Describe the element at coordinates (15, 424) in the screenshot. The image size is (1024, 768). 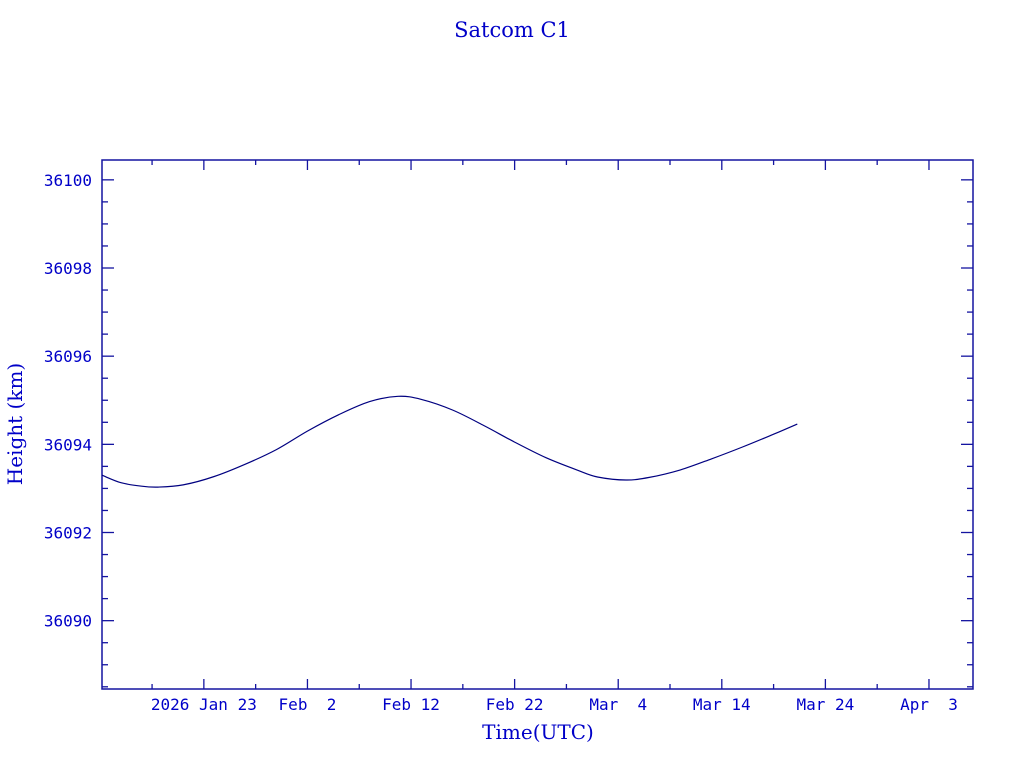
I see `y-axis-label: Height (km)` at that location.